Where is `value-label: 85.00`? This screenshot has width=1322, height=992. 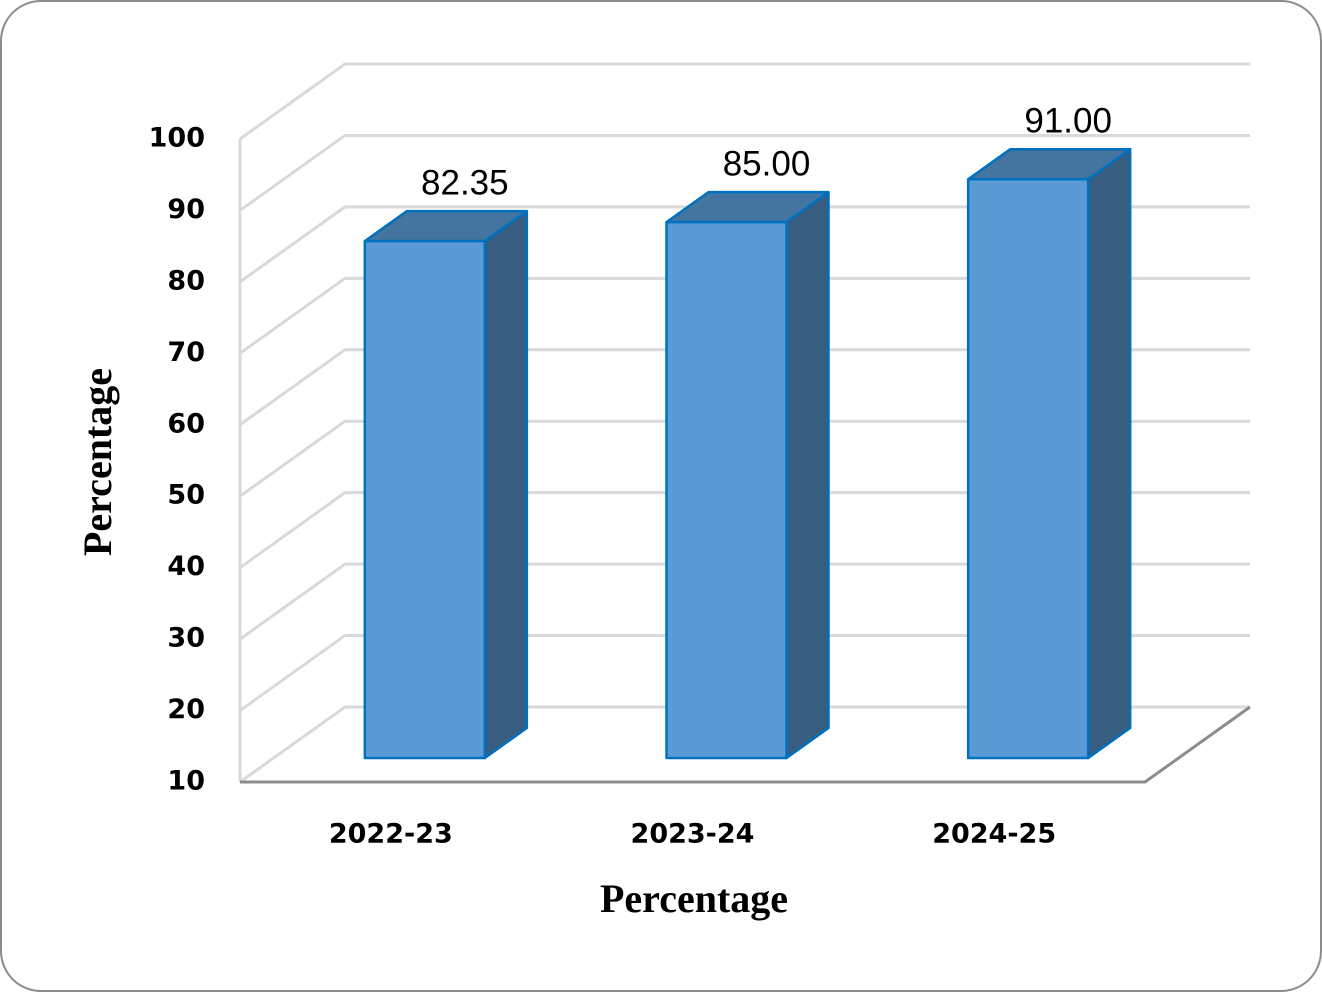
value-label: 85.00 is located at coordinates (767, 163).